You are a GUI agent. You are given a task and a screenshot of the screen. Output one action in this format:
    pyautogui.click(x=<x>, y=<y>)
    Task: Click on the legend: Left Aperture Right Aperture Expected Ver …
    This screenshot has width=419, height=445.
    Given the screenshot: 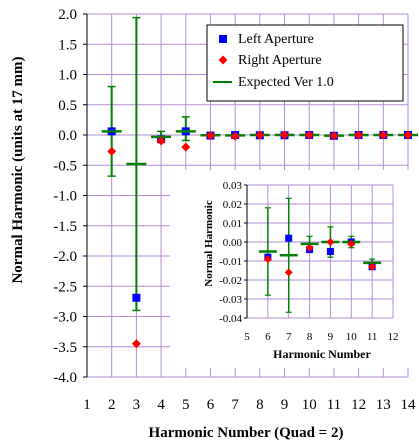 What is the action you would take?
    pyautogui.click(x=305, y=63)
    